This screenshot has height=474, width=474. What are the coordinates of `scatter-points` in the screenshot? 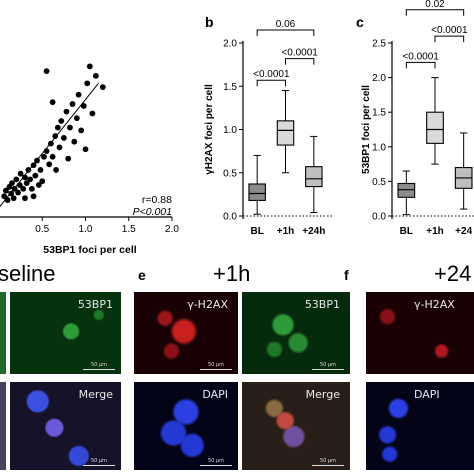 It's located at (53, 133).